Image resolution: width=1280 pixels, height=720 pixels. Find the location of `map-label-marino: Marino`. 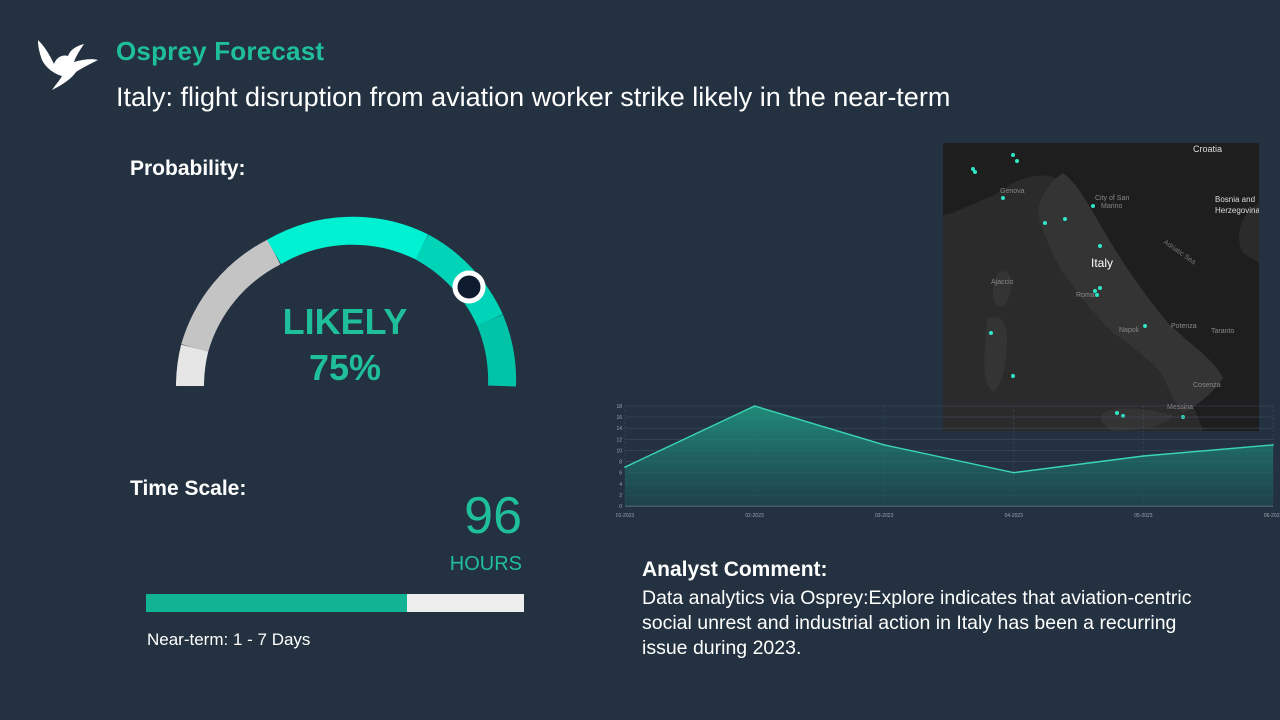

map-label-marino: Marino is located at coordinates (1112, 206).